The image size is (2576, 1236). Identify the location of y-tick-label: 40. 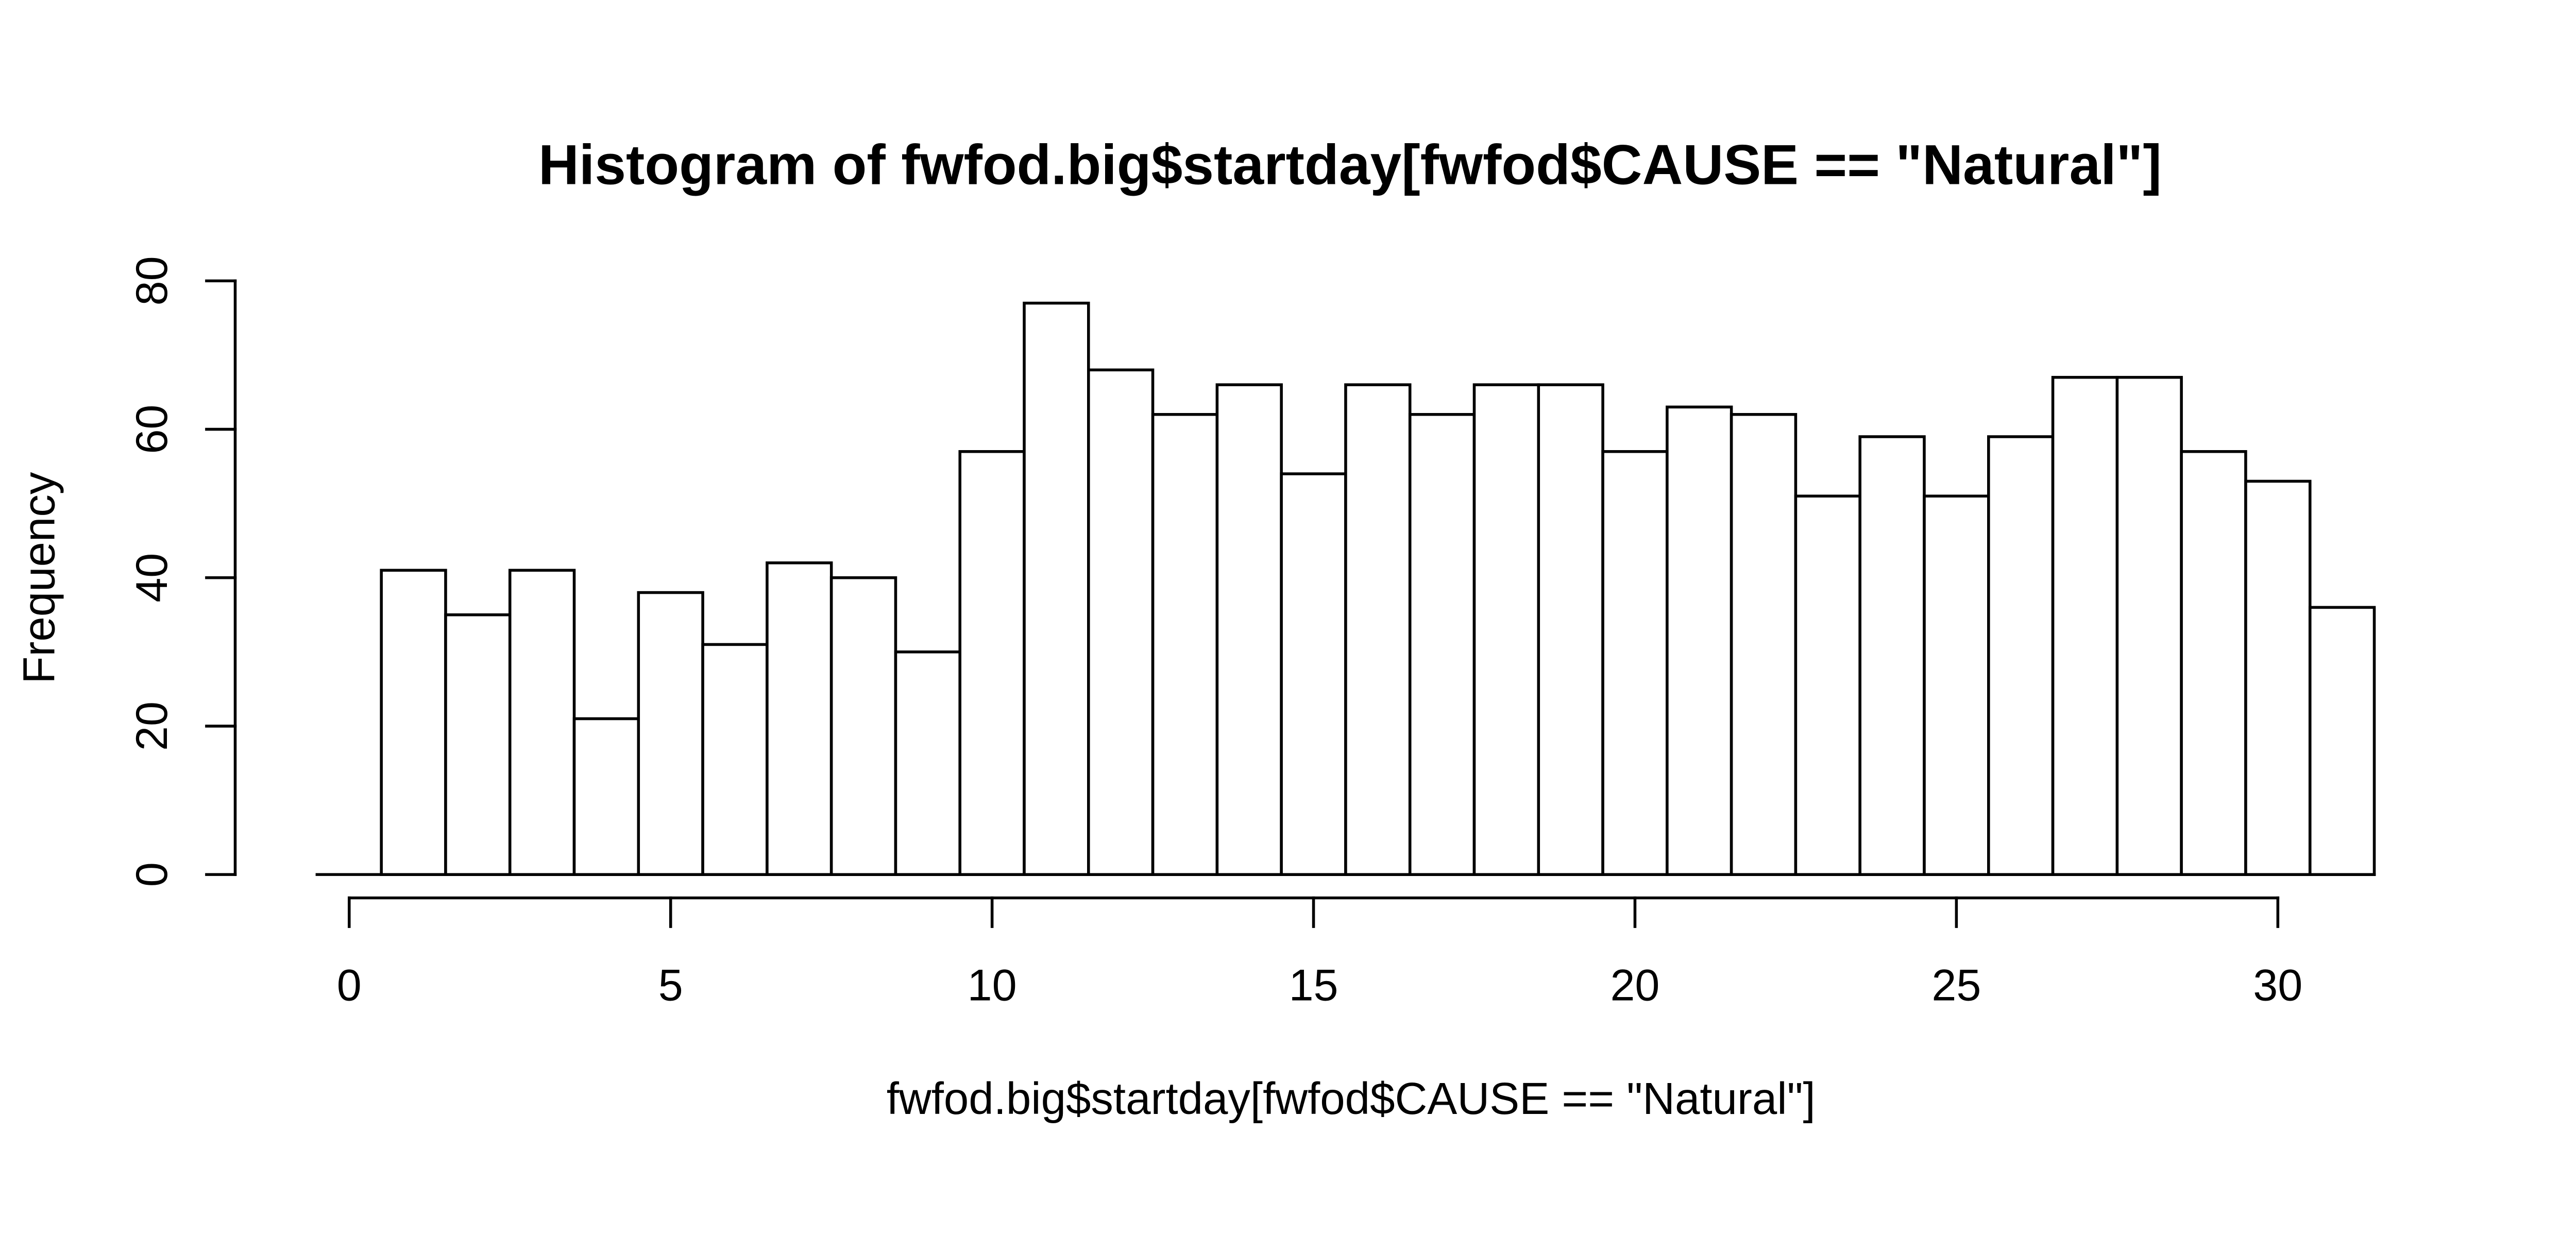
(152, 578).